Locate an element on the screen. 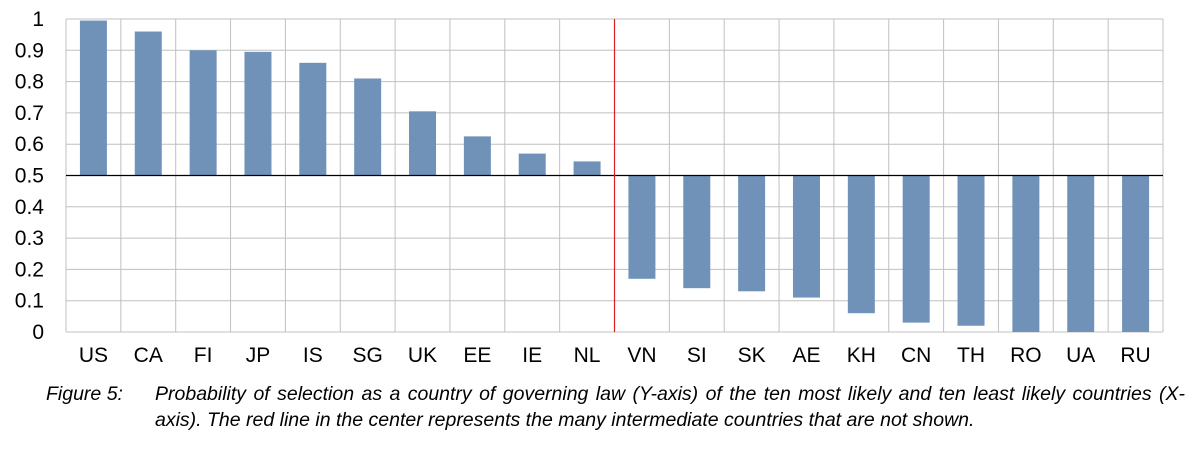 The width and height of the screenshot is (1200, 471). bar-ua is located at coordinates (1081, 253).